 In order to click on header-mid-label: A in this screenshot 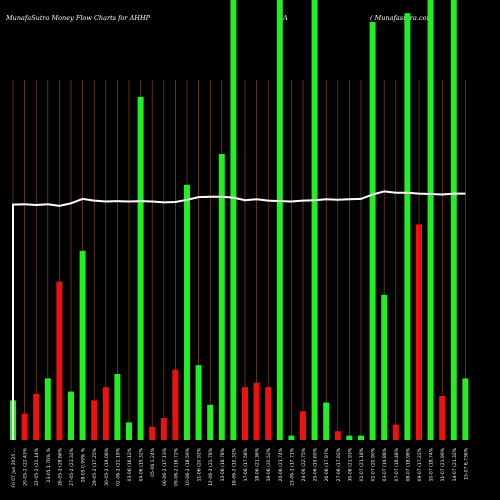, I will do `click(285, 18)`.